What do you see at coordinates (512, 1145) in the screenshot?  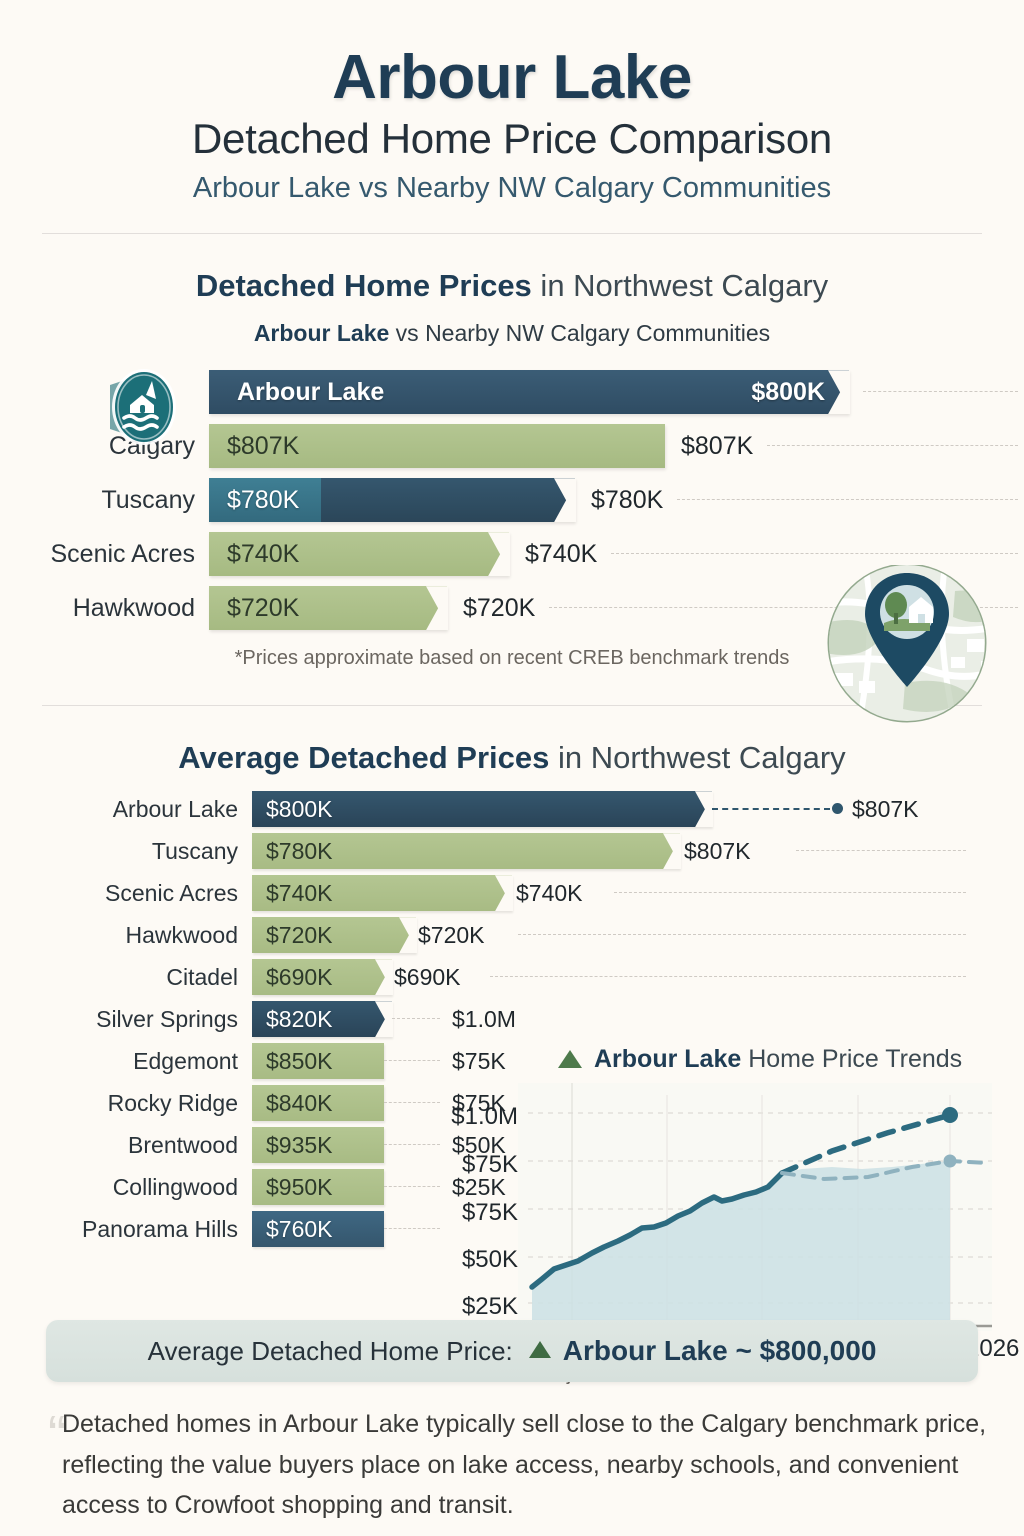 I see `bar-row-brentwood: Brentwood $935K $50K` at bounding box center [512, 1145].